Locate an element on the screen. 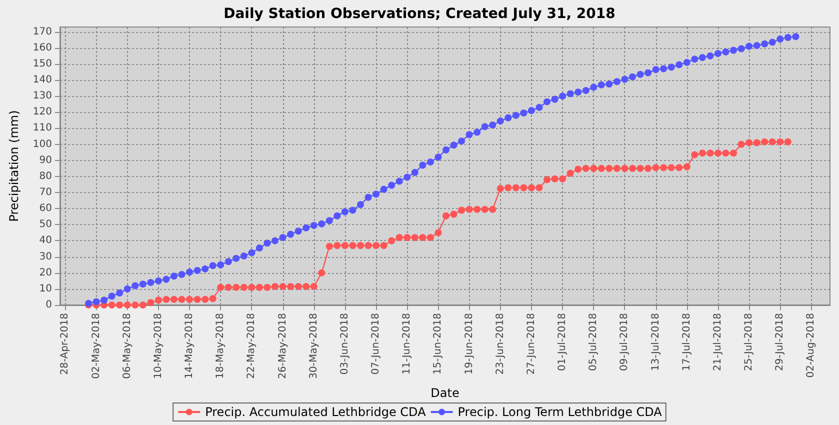 Image resolution: width=839 pixels, height=425 pixels. x-tick-label: 21-Jul-2018 is located at coordinates (718, 342).